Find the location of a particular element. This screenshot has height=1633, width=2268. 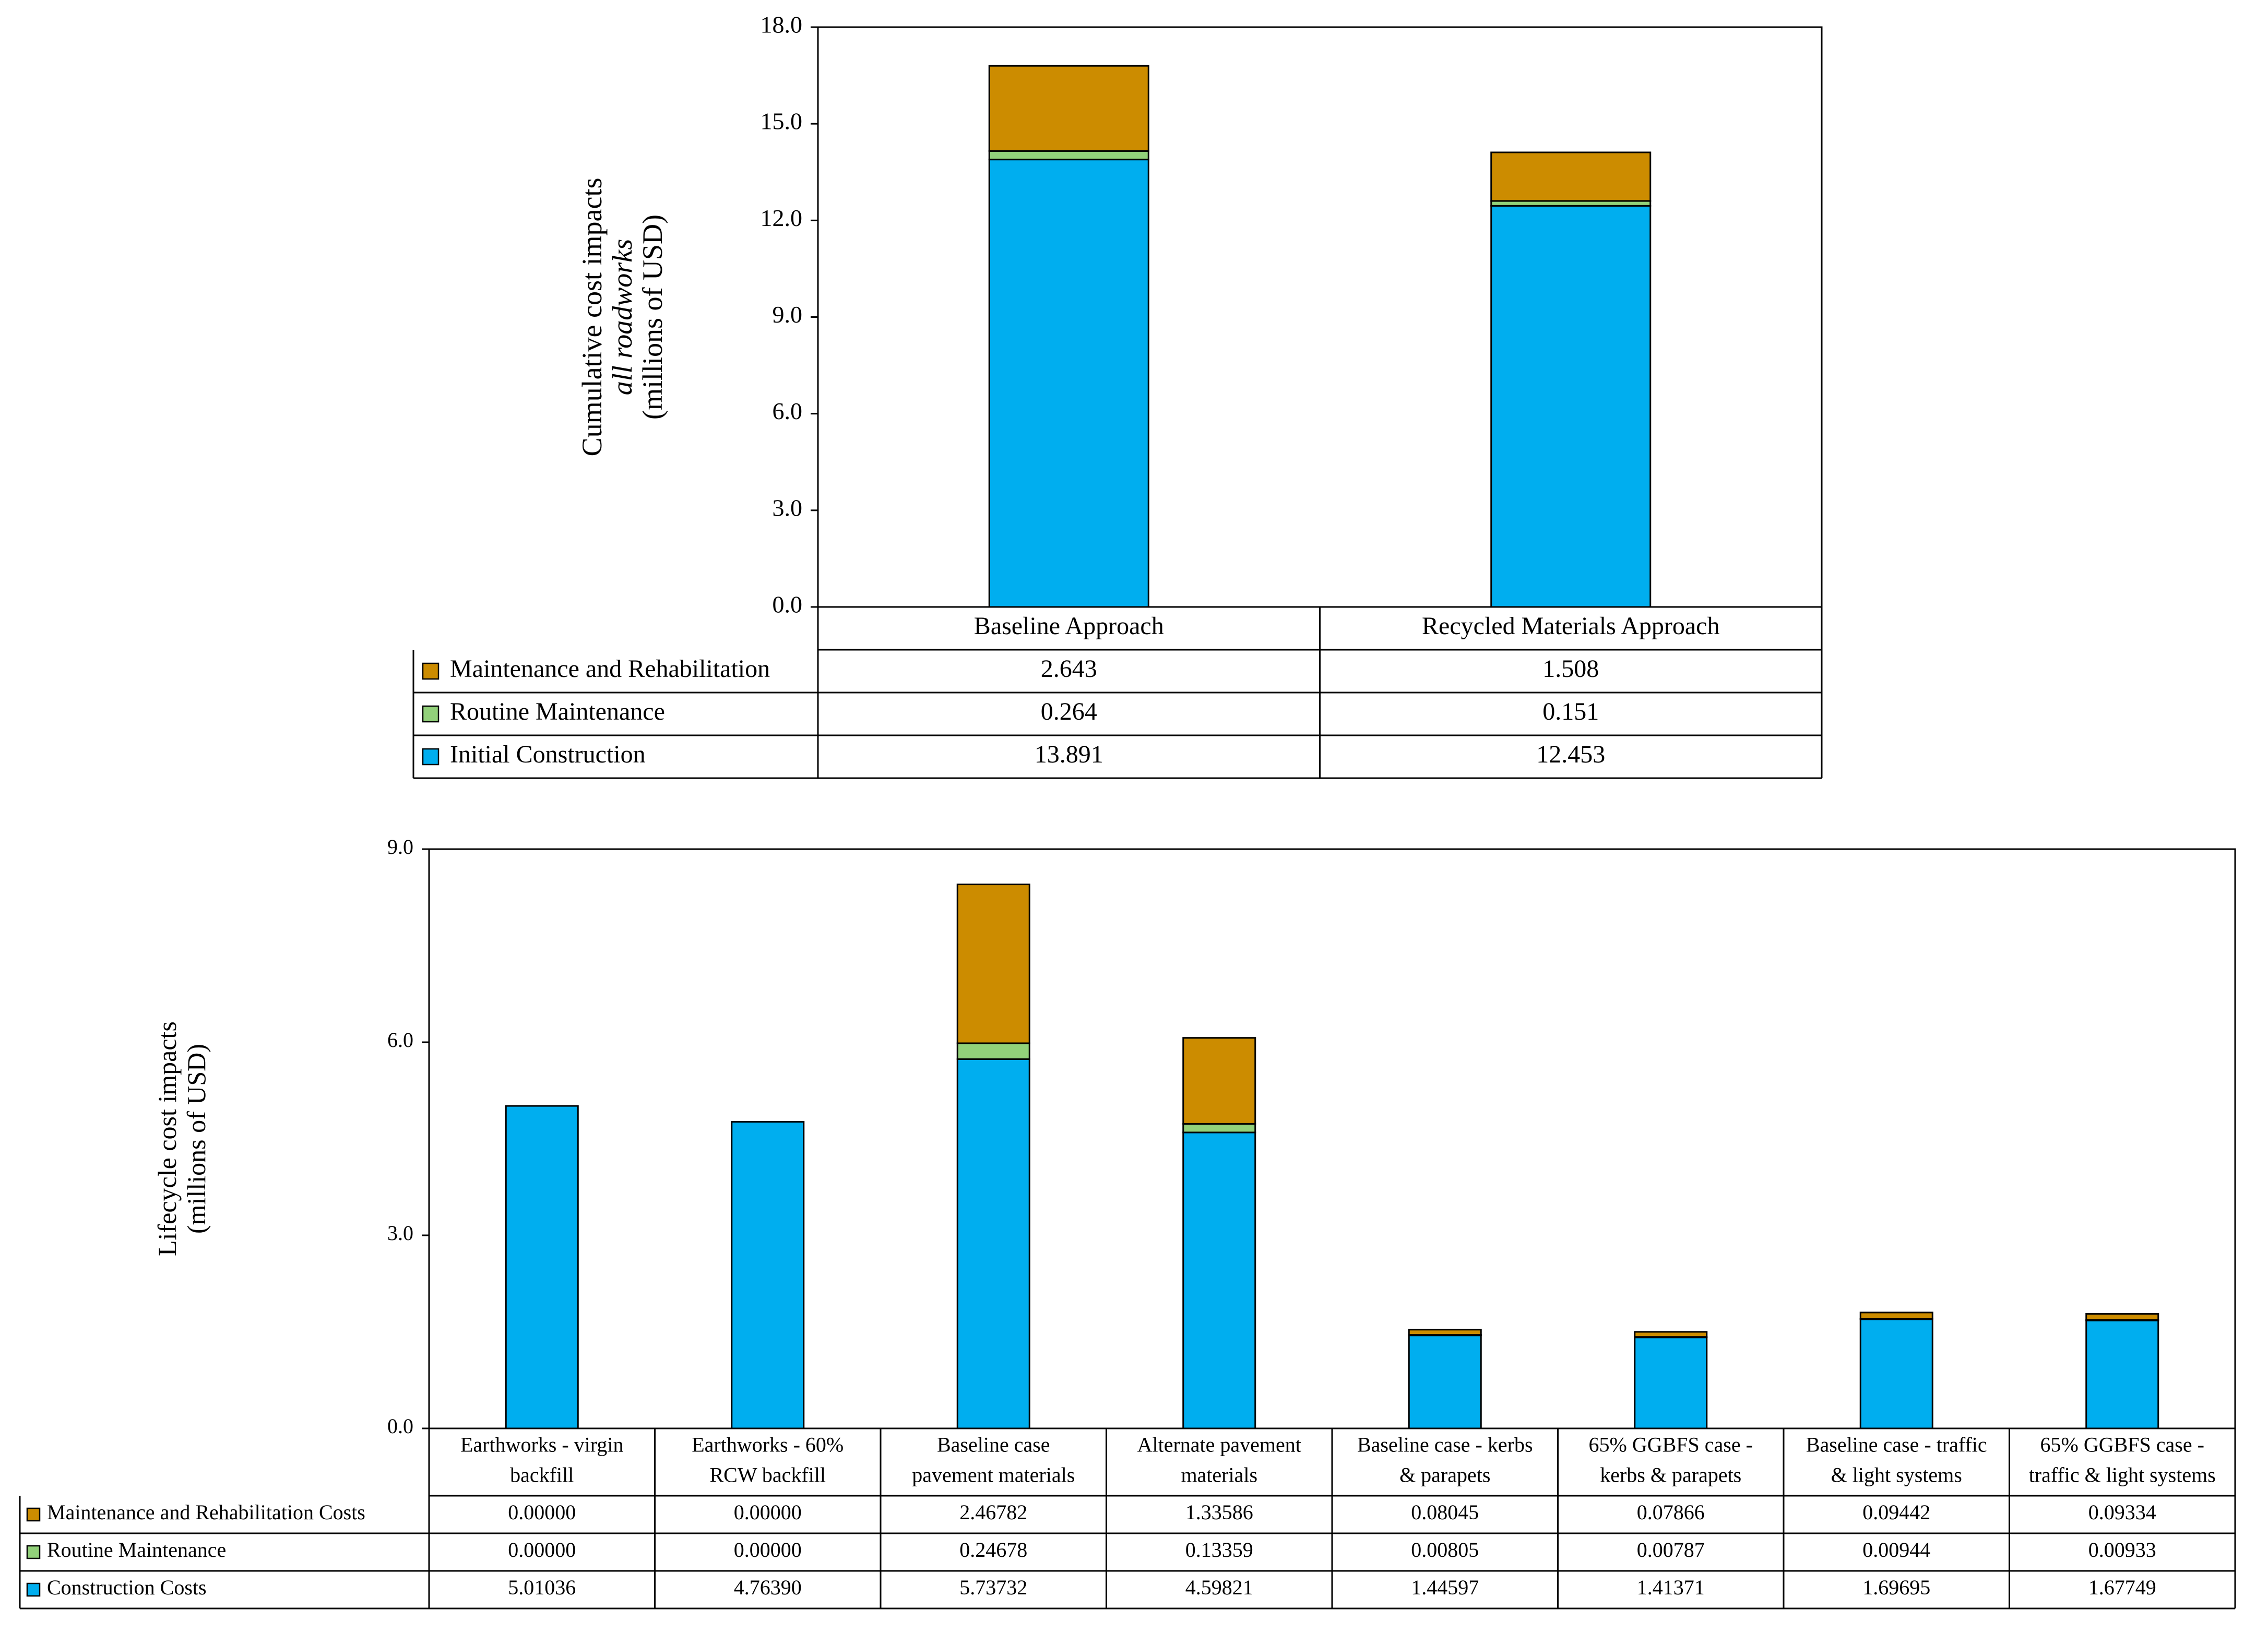

category-label: kerbs & parapets is located at coordinates (1671, 1475).